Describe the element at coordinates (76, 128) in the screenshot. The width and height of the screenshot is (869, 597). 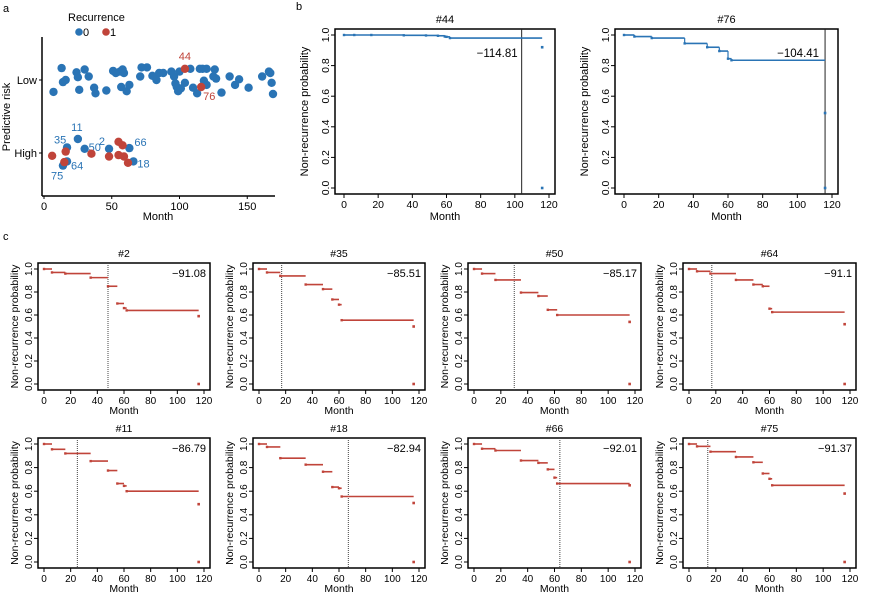
I see `point-label: 11` at that location.